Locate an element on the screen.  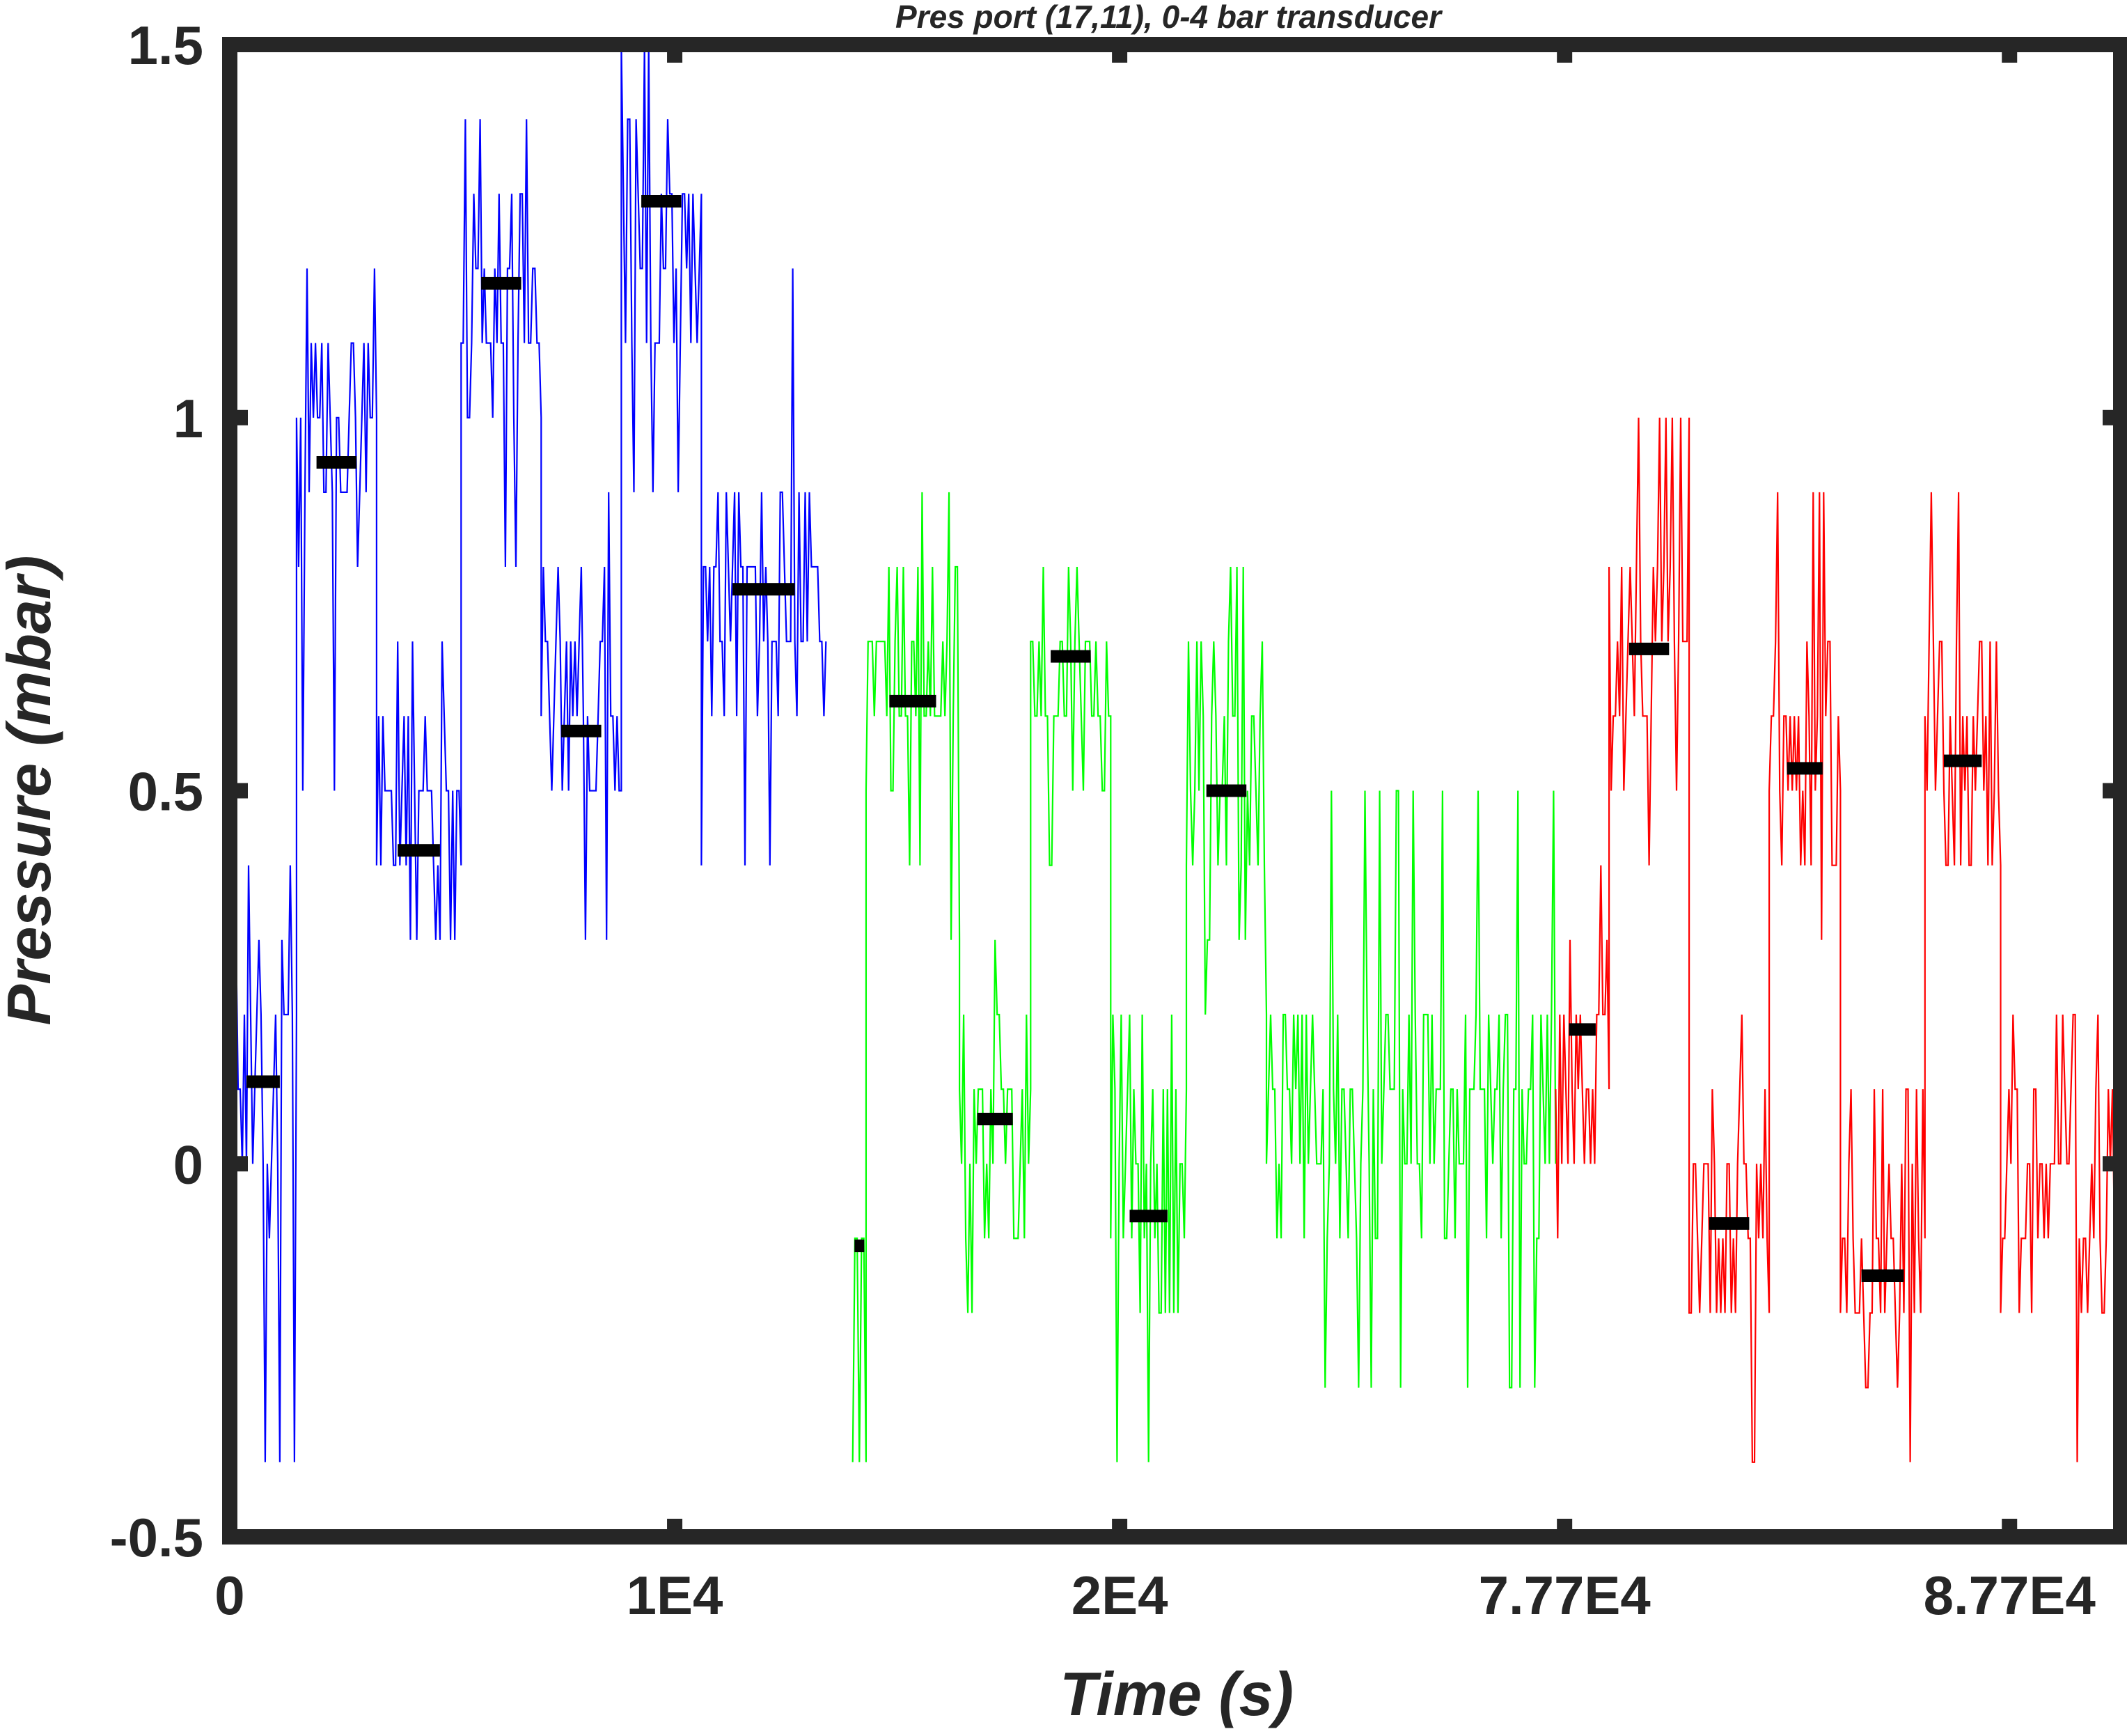
y-tick-label: 0 is located at coordinates (188, 1164).